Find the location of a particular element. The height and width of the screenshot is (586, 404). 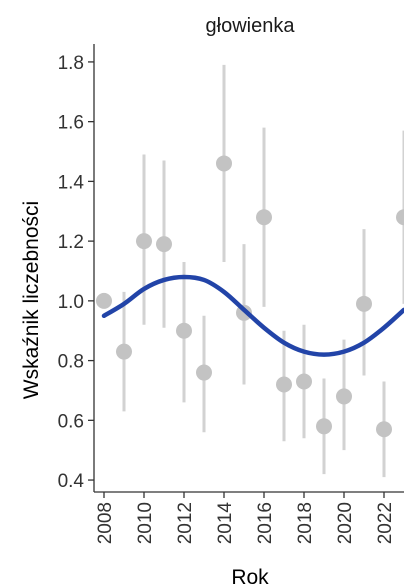

trend-line-group is located at coordinates (252, 315).